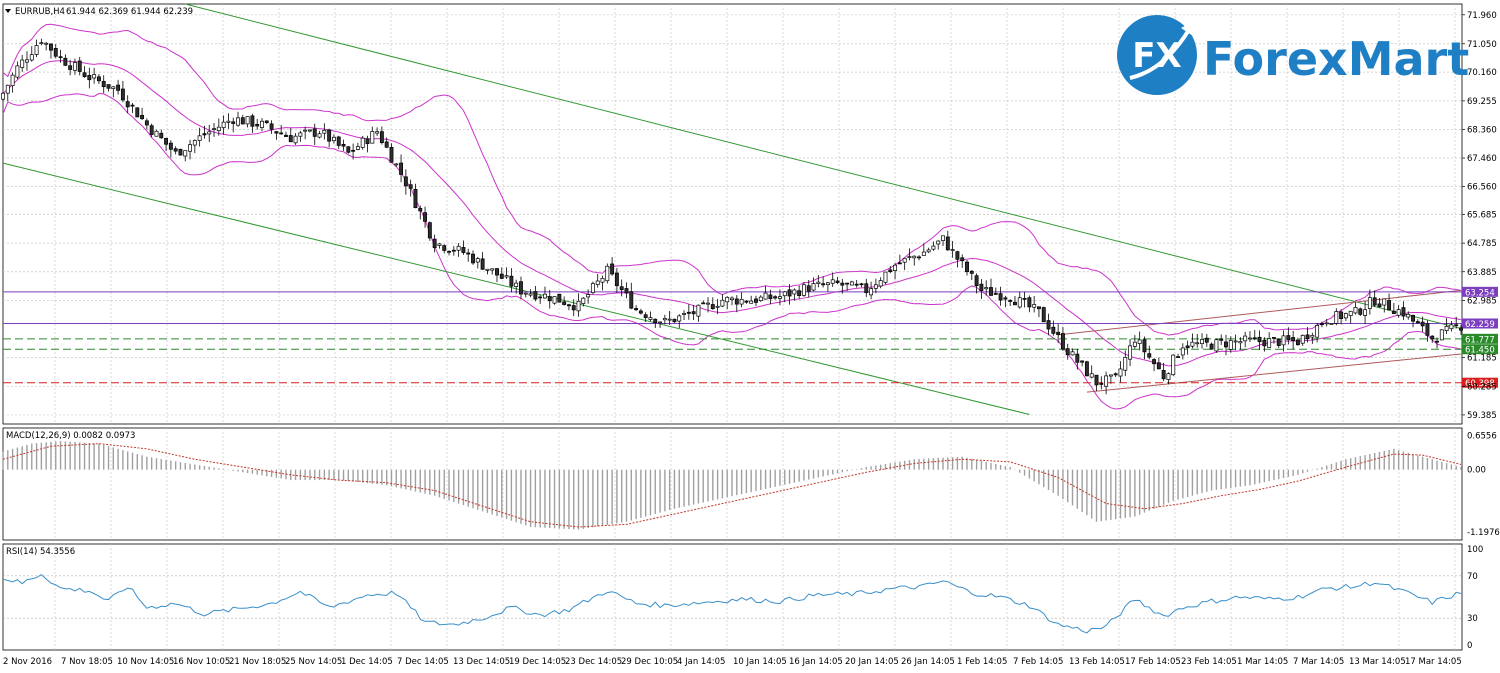 This screenshot has height=673, width=1500. What do you see at coordinates (8, 11) in the screenshot?
I see `collapse-triangle-icon` at bounding box center [8, 11].